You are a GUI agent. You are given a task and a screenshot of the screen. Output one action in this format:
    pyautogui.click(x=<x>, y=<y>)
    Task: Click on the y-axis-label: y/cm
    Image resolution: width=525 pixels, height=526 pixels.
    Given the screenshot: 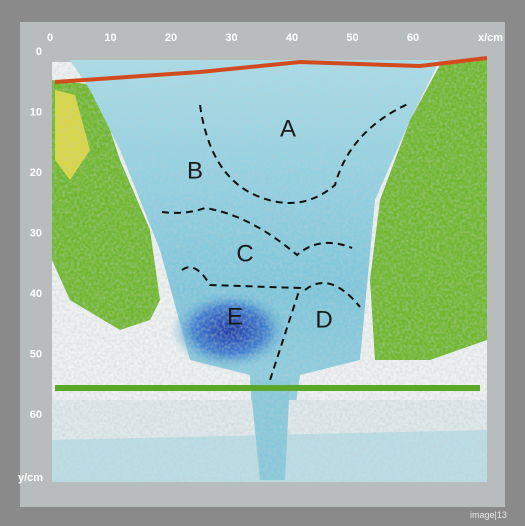 What is the action you would take?
    pyautogui.click(x=30, y=478)
    